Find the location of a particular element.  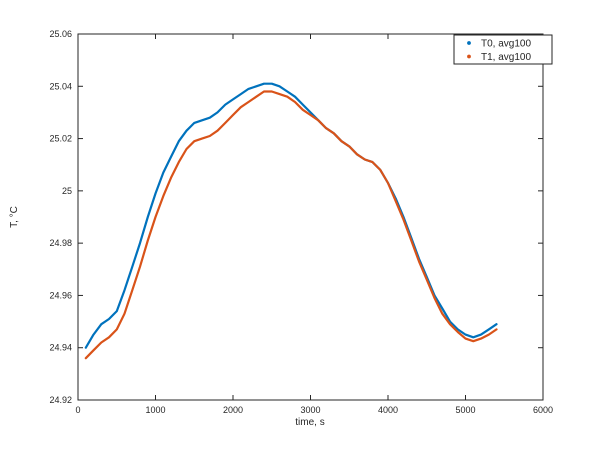

y-tick-label: 25.04 is located at coordinates (60, 86).